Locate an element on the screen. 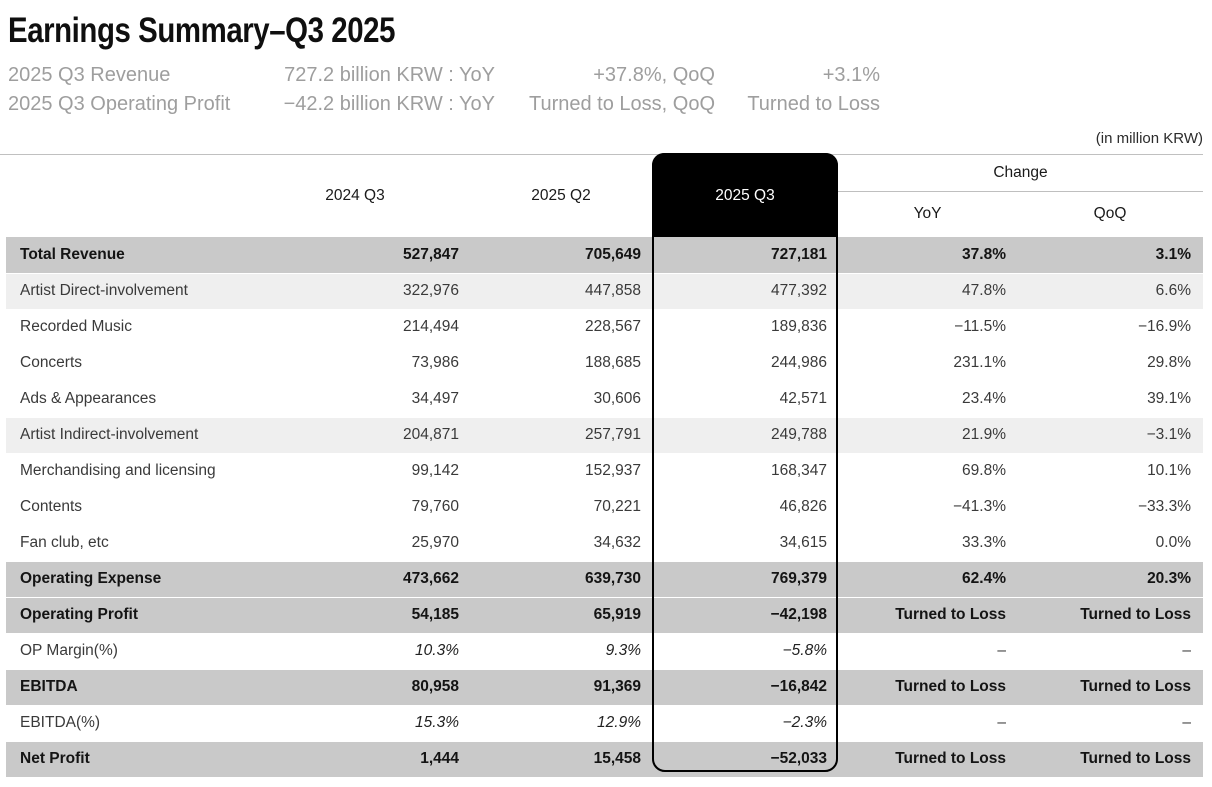 The height and width of the screenshot is (787, 1212). cell-row-label: Merchandising and licensing is located at coordinates (123, 471).